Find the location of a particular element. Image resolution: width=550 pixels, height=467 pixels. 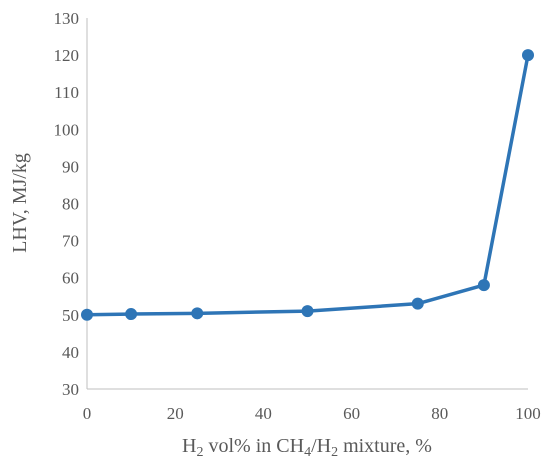

y-tick-label: 80 is located at coordinates (70, 204).